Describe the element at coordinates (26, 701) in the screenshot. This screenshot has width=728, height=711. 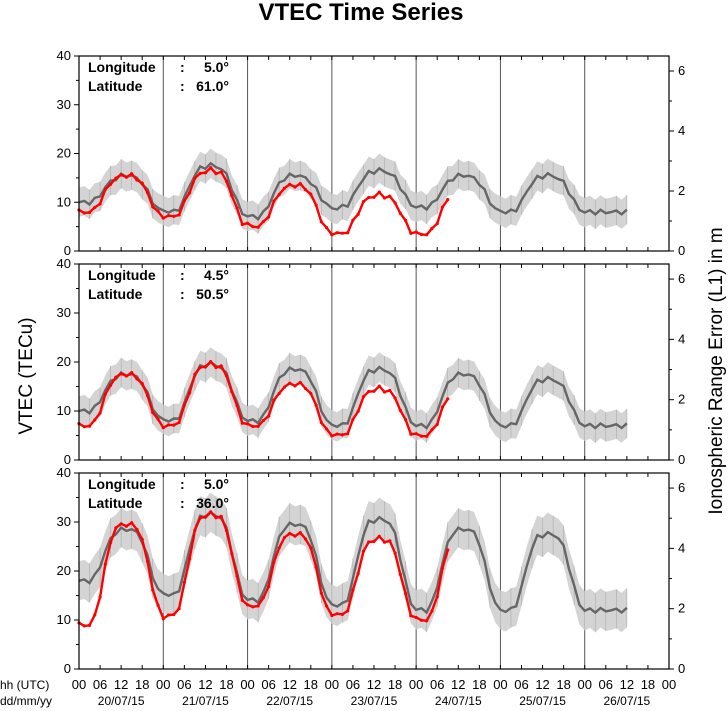
I see `x-axis-label-dates: dd/mm/yy` at that location.